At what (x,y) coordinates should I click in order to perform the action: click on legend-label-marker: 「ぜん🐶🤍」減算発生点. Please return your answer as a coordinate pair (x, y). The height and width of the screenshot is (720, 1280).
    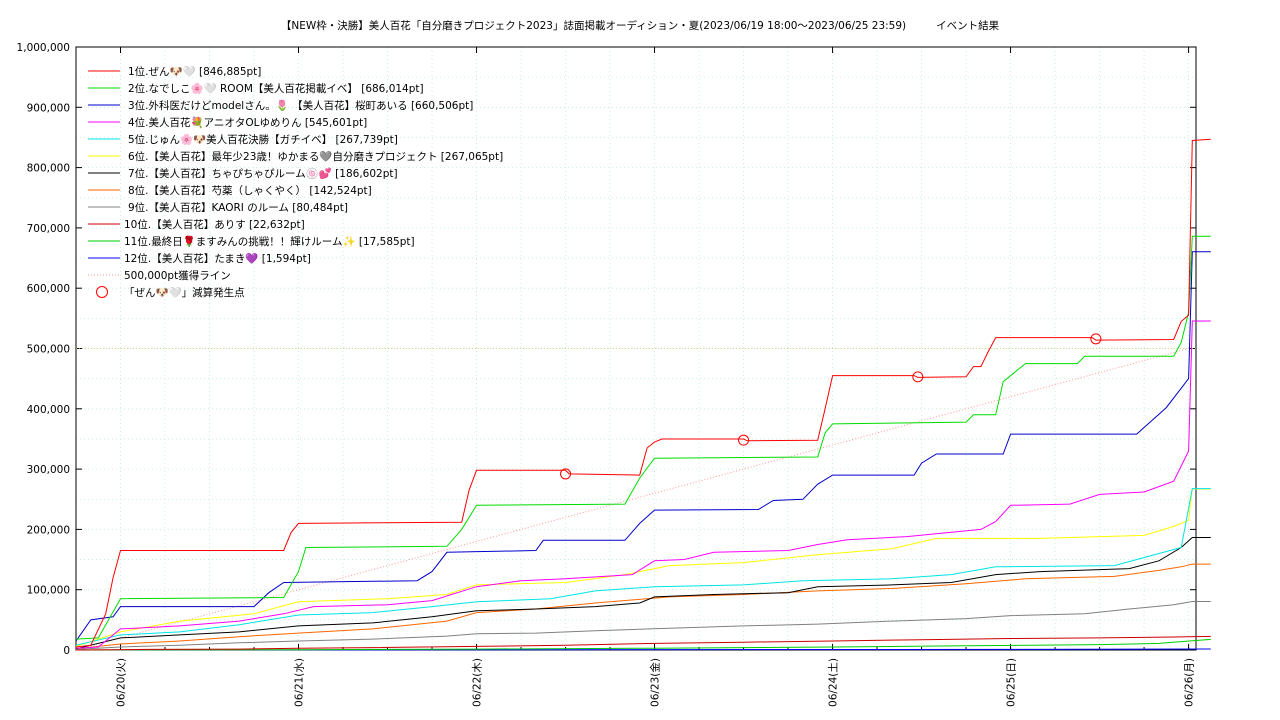
    Looking at the image, I should click on (184, 292).